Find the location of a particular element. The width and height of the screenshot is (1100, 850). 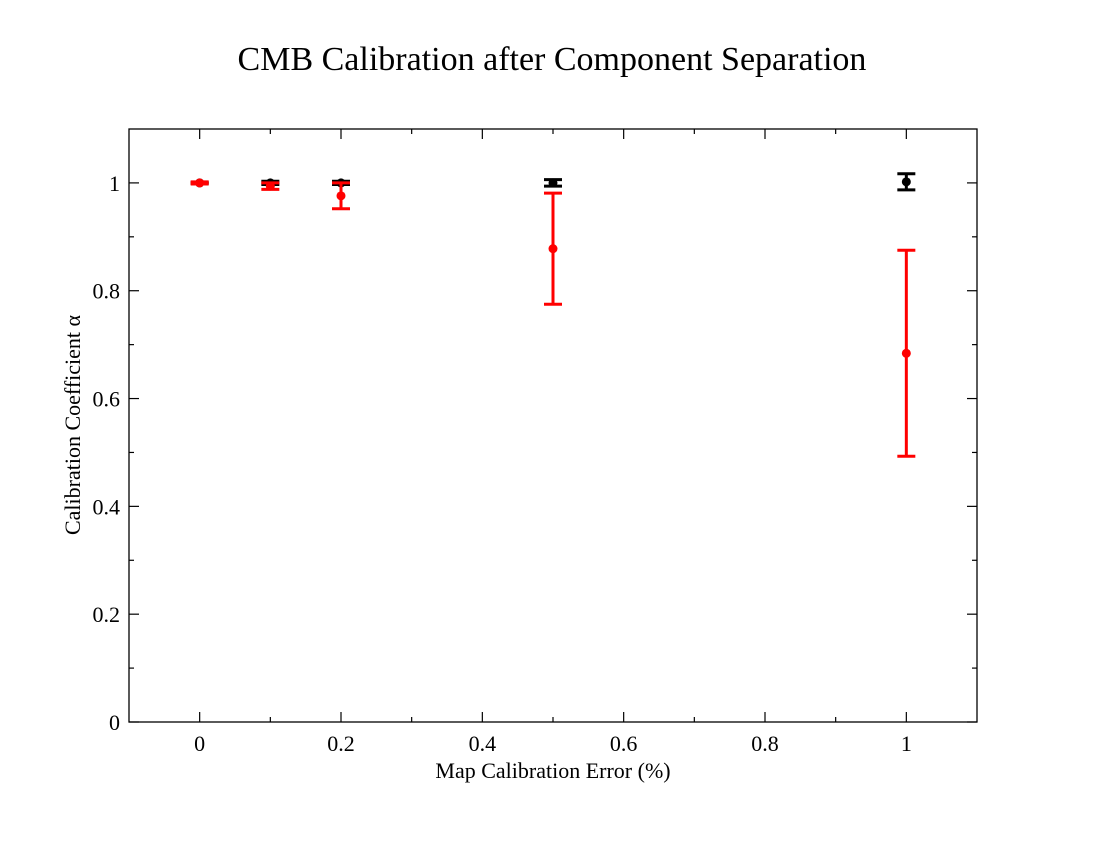

x-tick-label: 0 is located at coordinates (199, 743).